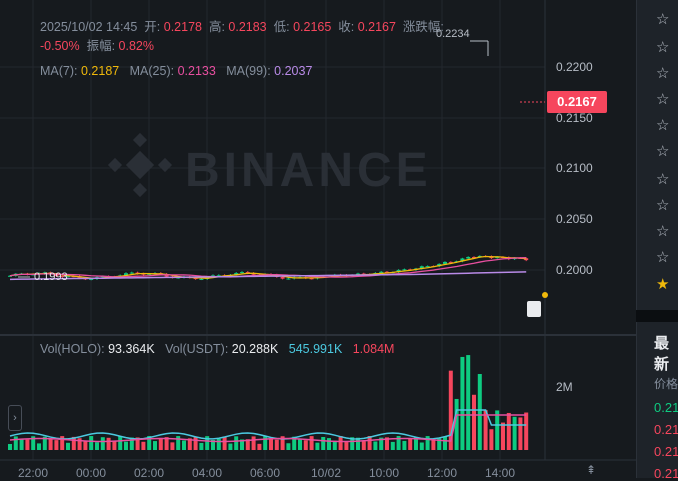 Image resolution: width=678 pixels, height=481 pixels. Describe the element at coordinates (152, 71) in the screenshot. I see `ma25-label: MA(25):` at that location.